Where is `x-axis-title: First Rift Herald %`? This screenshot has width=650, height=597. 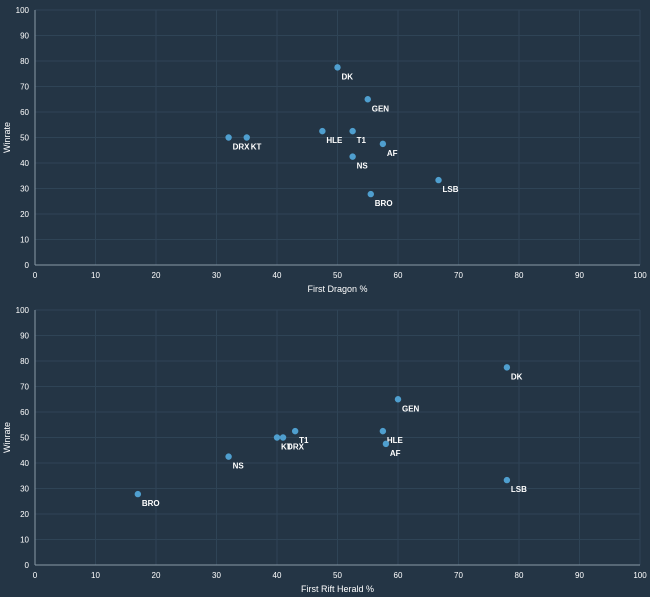 x-axis-title: First Rift Herald % is located at coordinates (337, 589).